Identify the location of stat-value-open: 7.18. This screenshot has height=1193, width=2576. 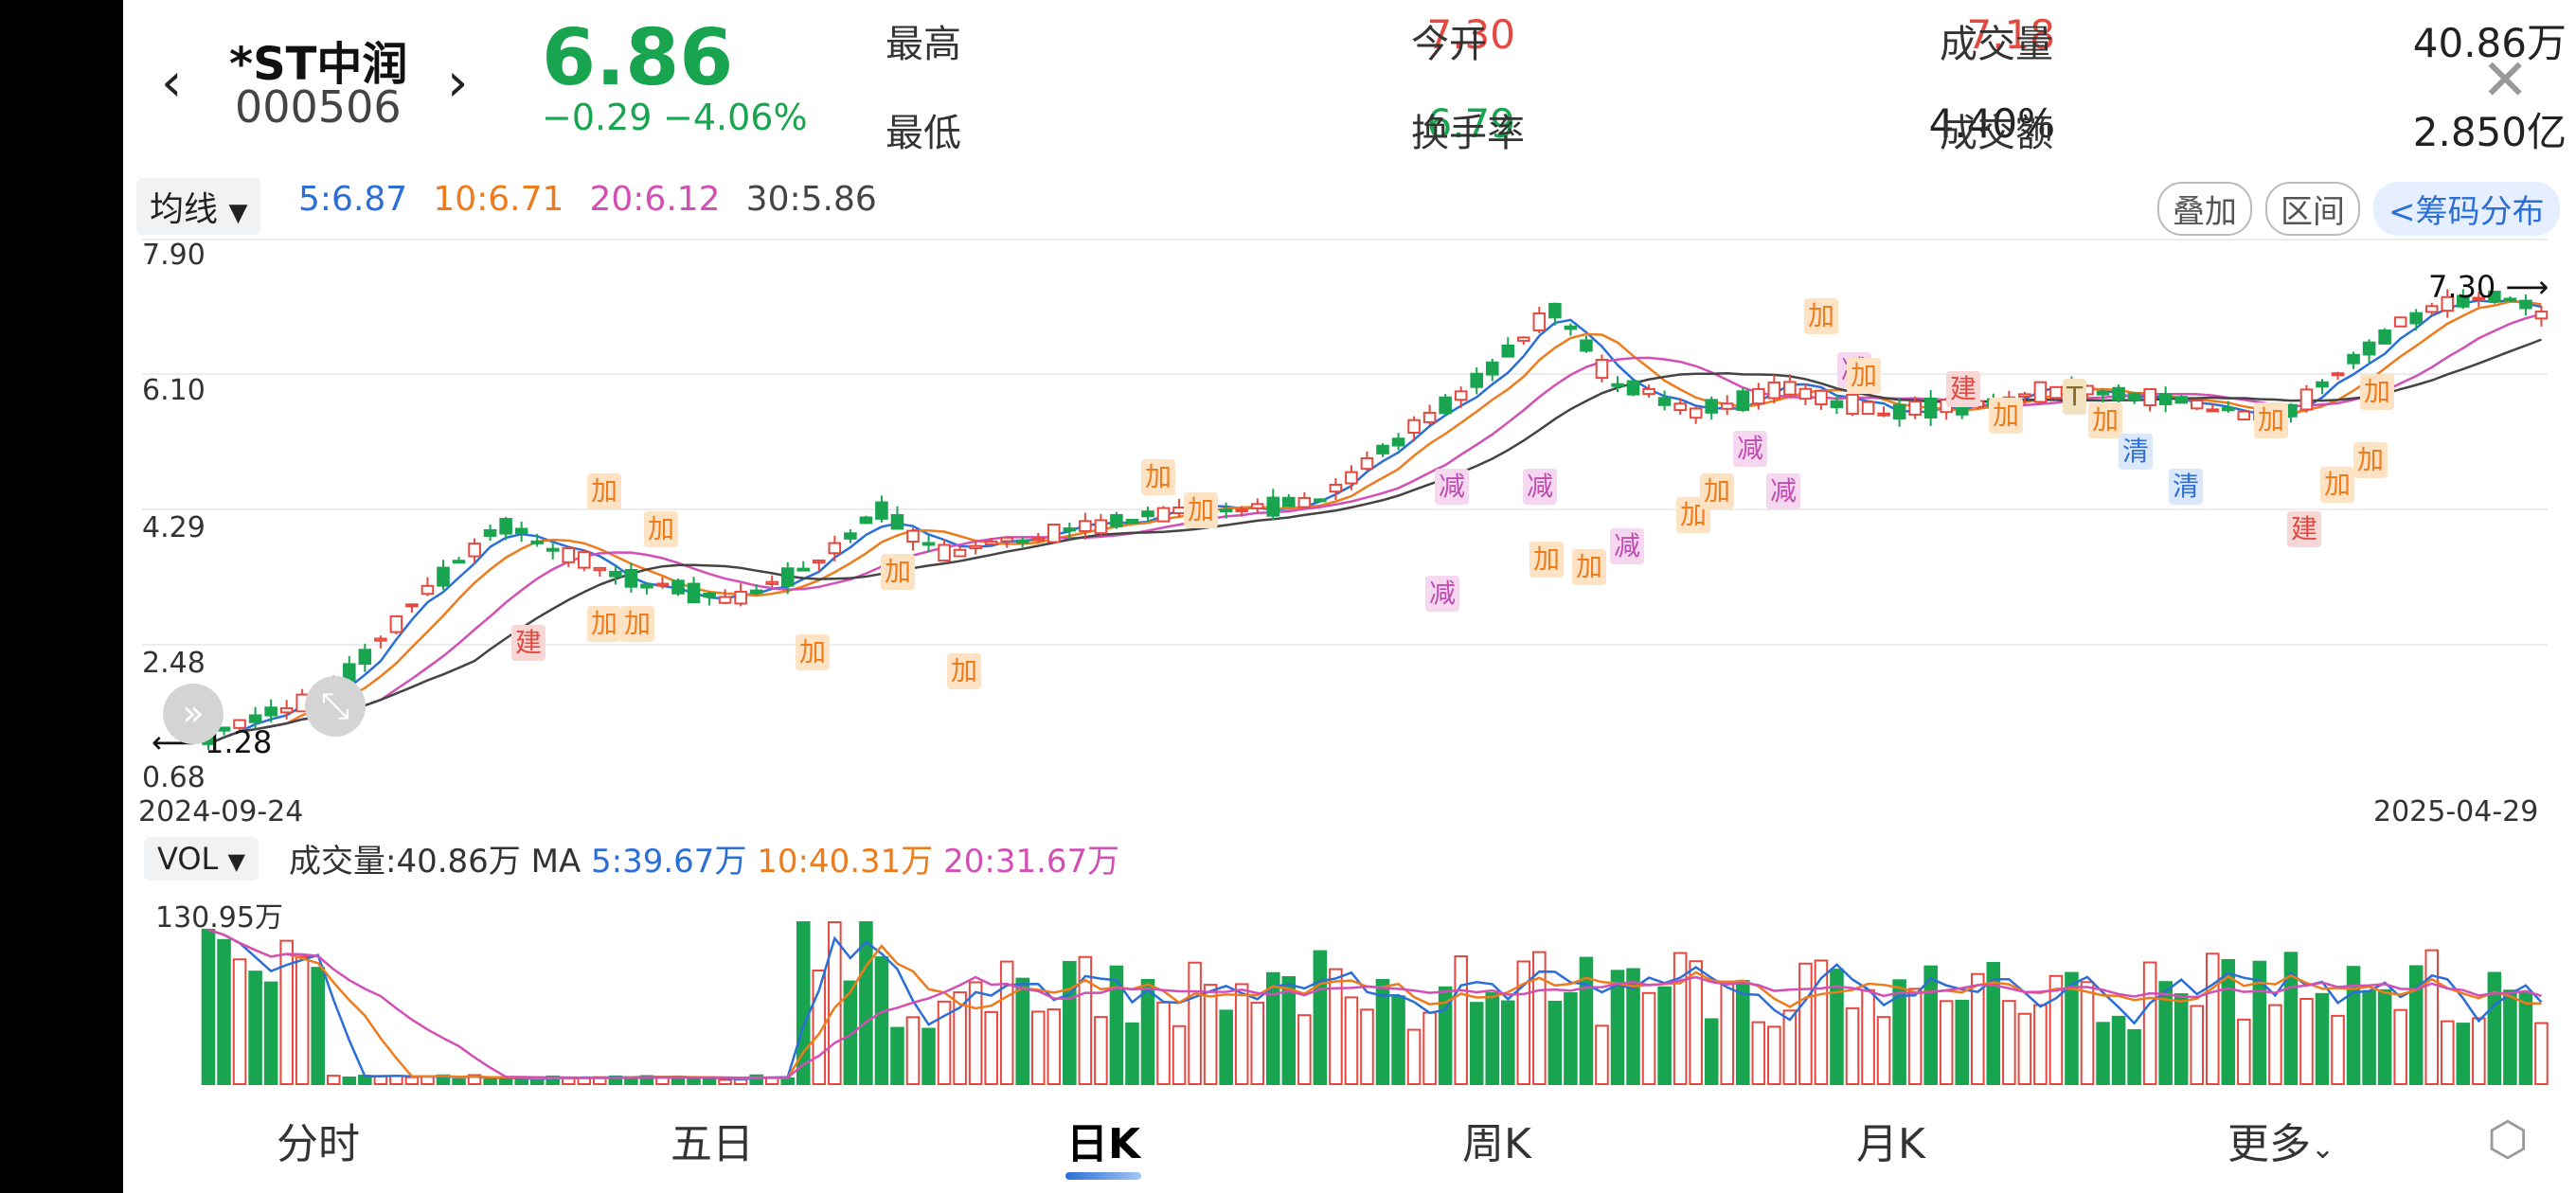
(2010, 34).